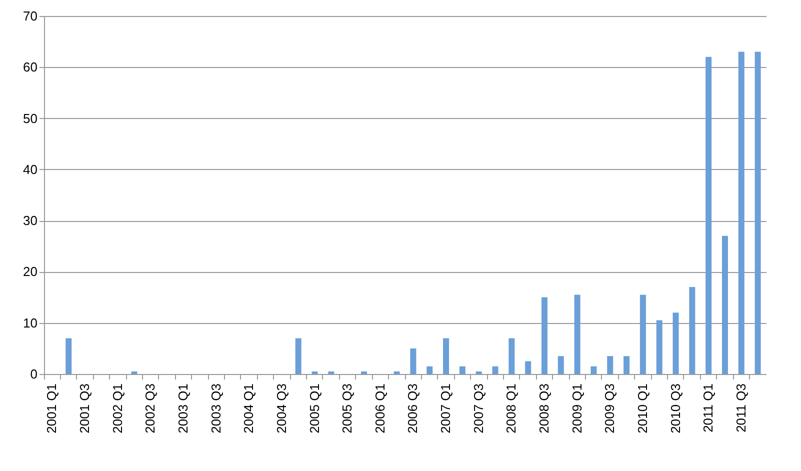 This screenshot has width=801, height=471. Describe the element at coordinates (740, 408) in the screenshot. I see `x-tick-label: 2011 Q3` at that location.